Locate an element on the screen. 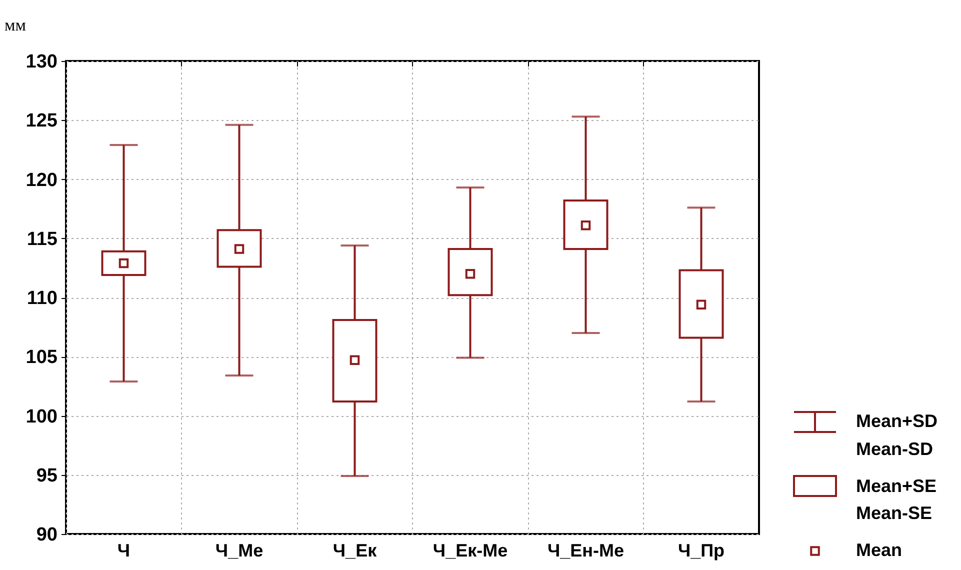  y-tick-label: 125 is located at coordinates (42, 121).